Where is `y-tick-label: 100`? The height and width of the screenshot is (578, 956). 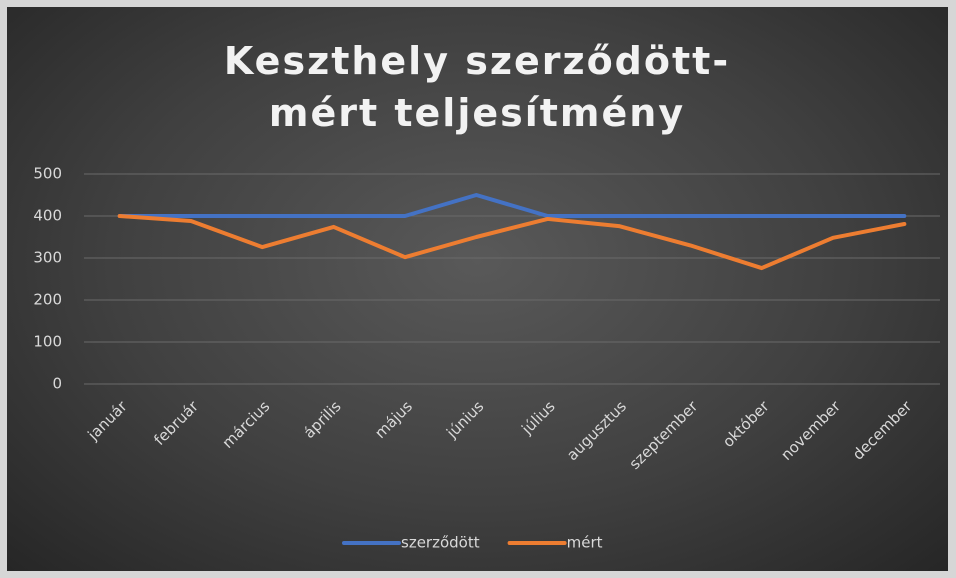 y-tick-label: 100 is located at coordinates (47, 342).